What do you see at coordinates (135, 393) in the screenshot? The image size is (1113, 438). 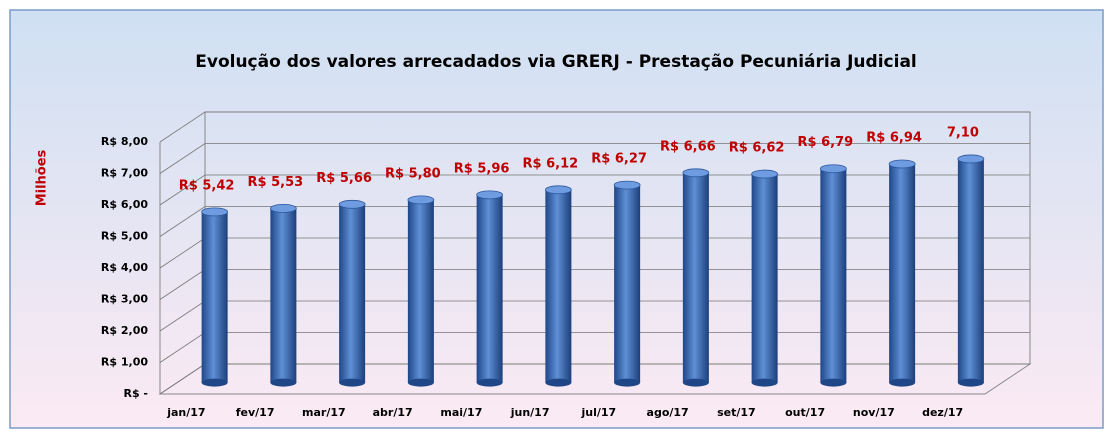 I see `y-tick-label: R$ -` at bounding box center [135, 393].